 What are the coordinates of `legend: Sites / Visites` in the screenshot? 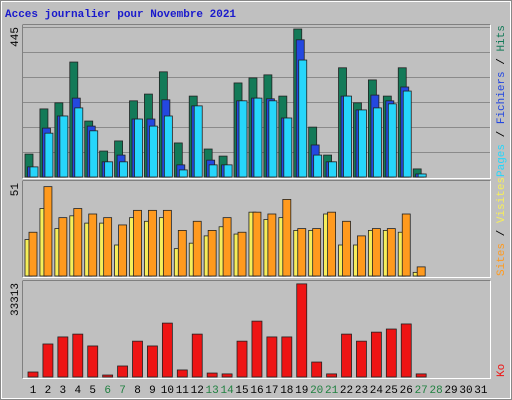 It's located at (502, 226).